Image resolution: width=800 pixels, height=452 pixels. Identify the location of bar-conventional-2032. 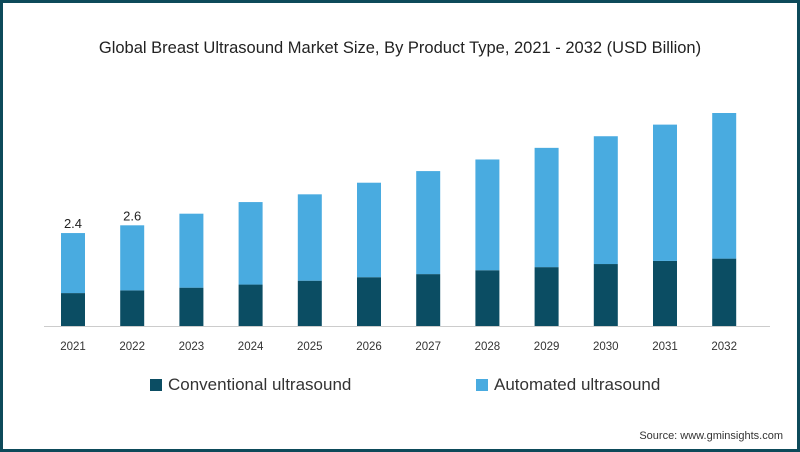
(724, 292).